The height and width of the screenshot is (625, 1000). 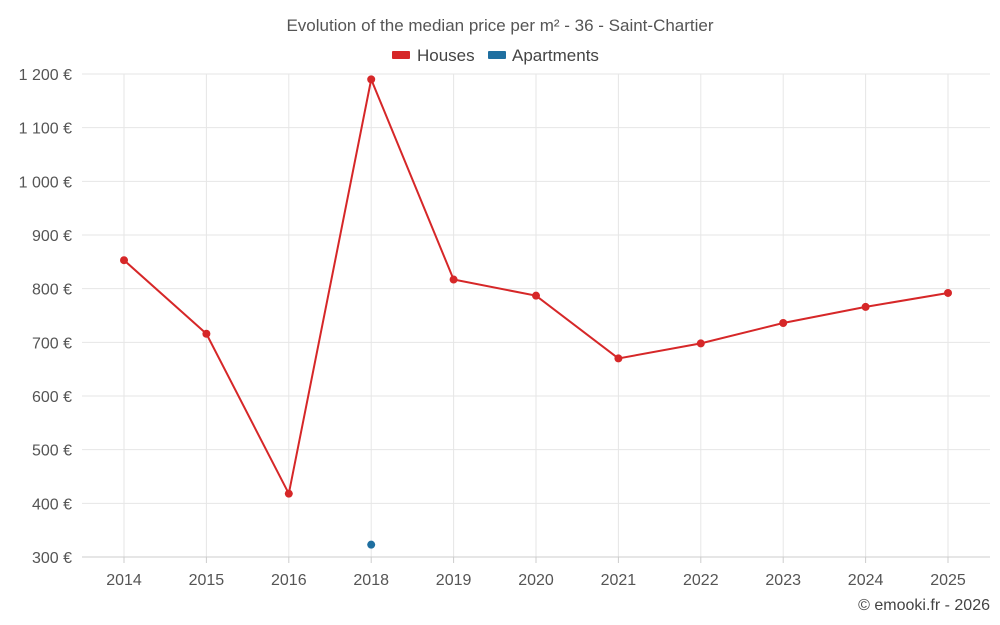 I want to click on legend-item-houses: Houses, so click(x=433, y=55).